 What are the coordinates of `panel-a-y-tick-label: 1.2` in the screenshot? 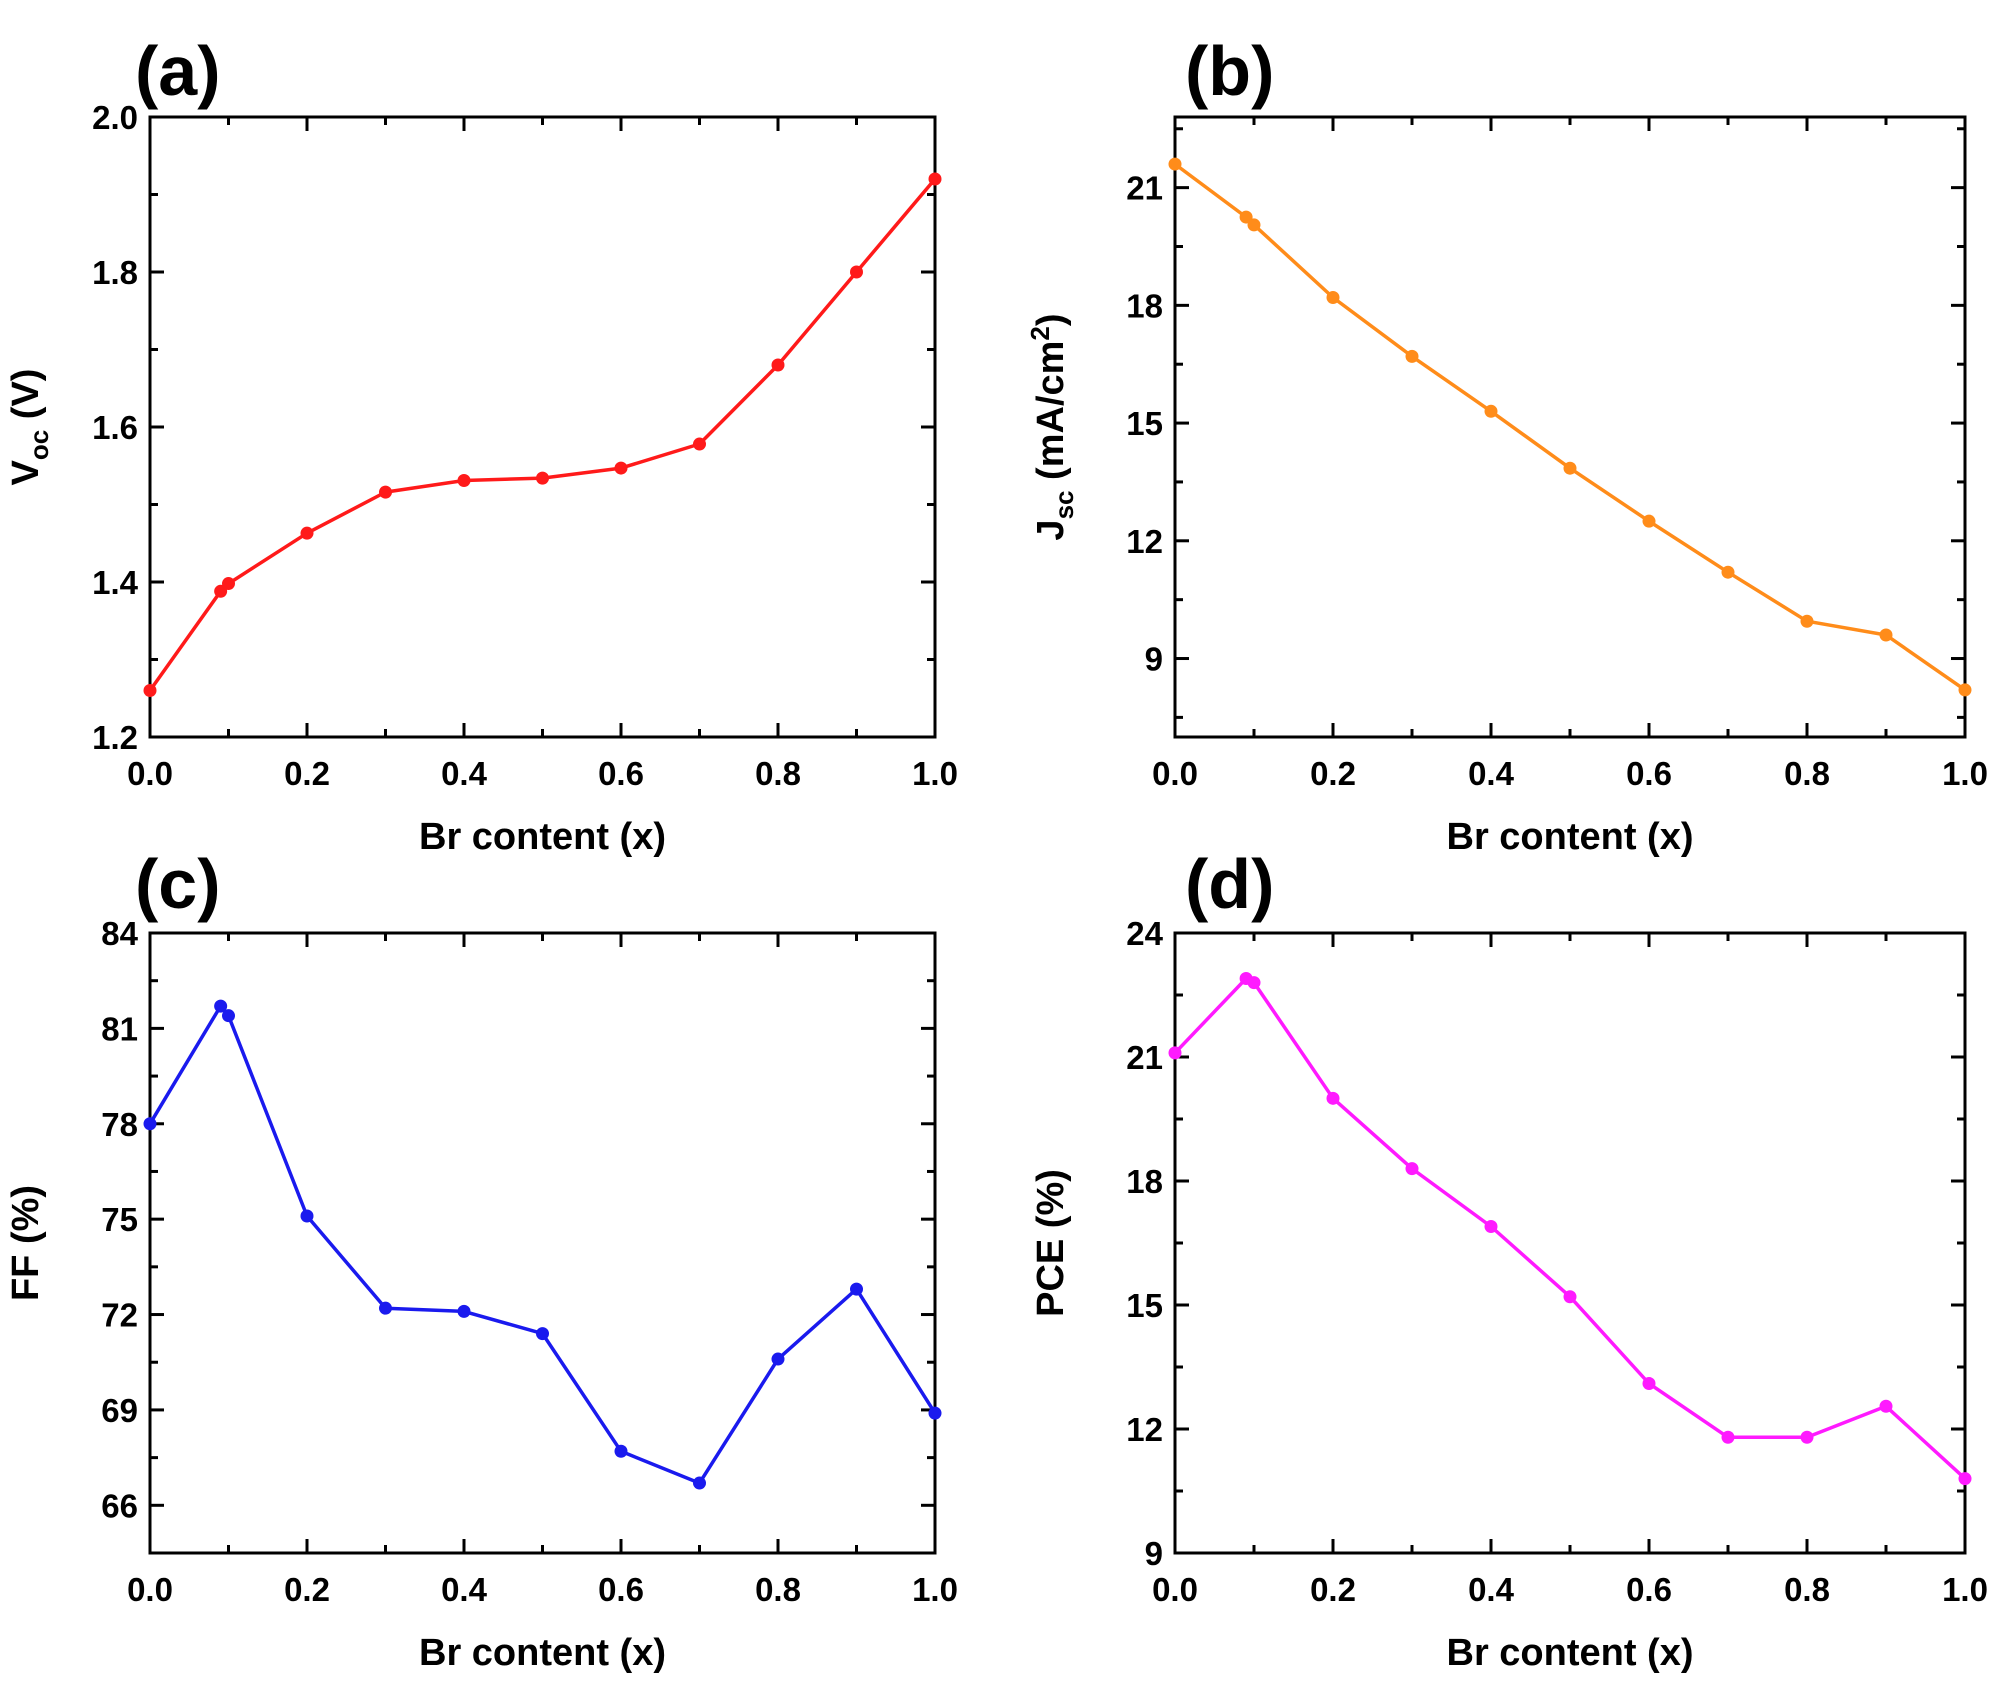 It's located at (115, 737).